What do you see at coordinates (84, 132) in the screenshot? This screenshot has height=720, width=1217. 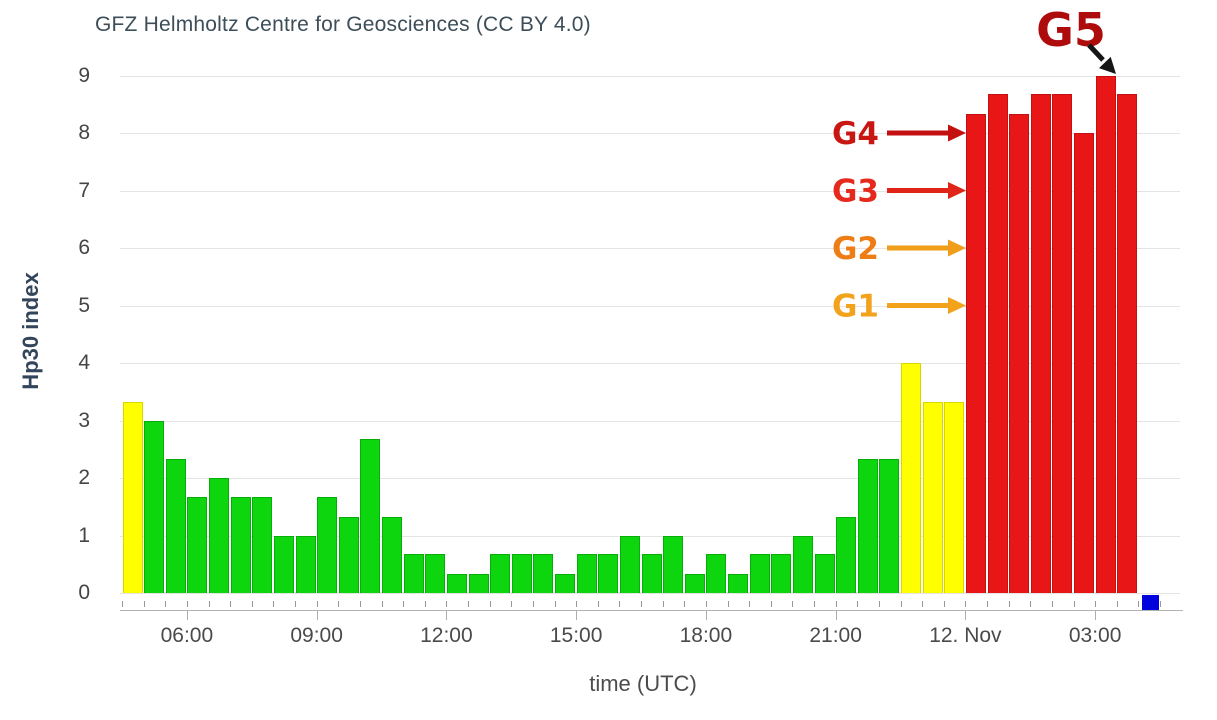 I see `y-tick-label: 8` at bounding box center [84, 132].